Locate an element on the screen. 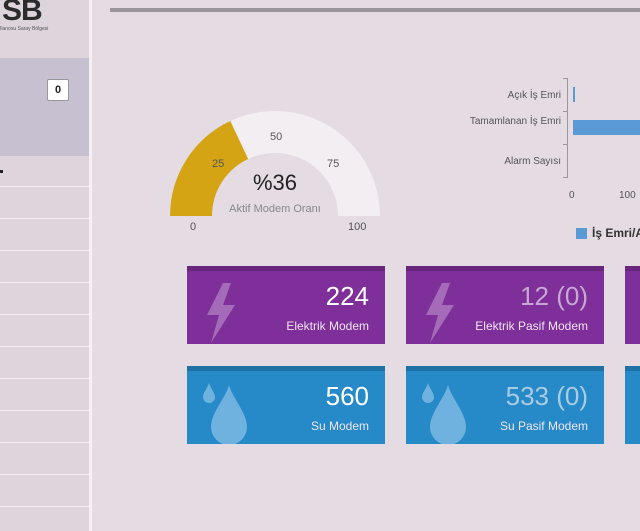 The width and height of the screenshot is (640, 531). card-label: Elektrik Pasif Modem is located at coordinates (531, 326).